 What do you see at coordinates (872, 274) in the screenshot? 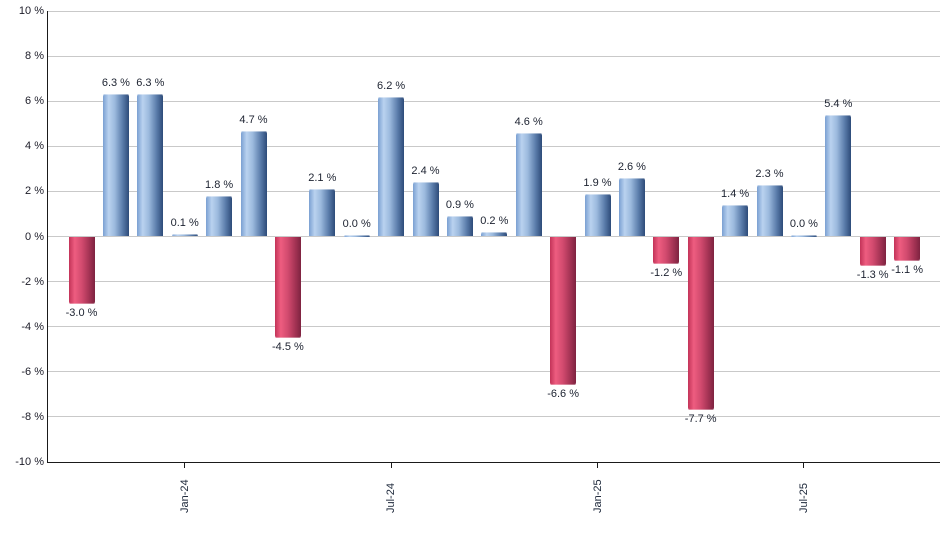
I see `bar-value-label: -1.3 %` at bounding box center [872, 274].